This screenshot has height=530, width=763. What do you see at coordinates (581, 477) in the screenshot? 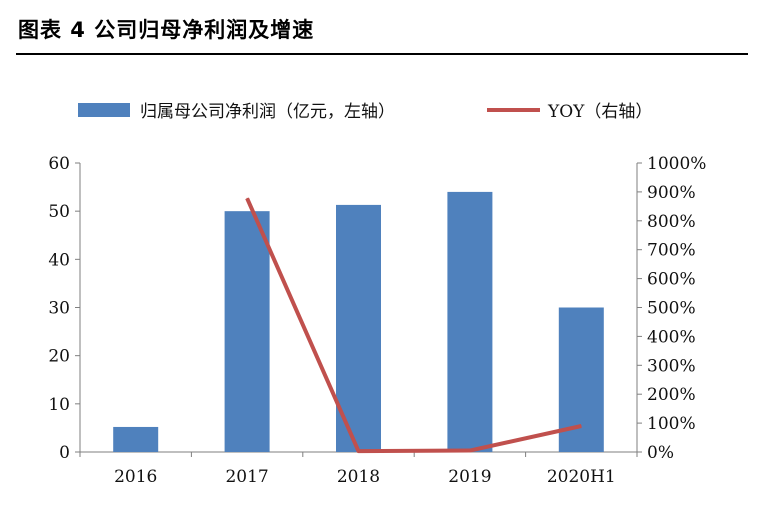
I see `x-tick-label: 2020H1` at bounding box center [581, 477].